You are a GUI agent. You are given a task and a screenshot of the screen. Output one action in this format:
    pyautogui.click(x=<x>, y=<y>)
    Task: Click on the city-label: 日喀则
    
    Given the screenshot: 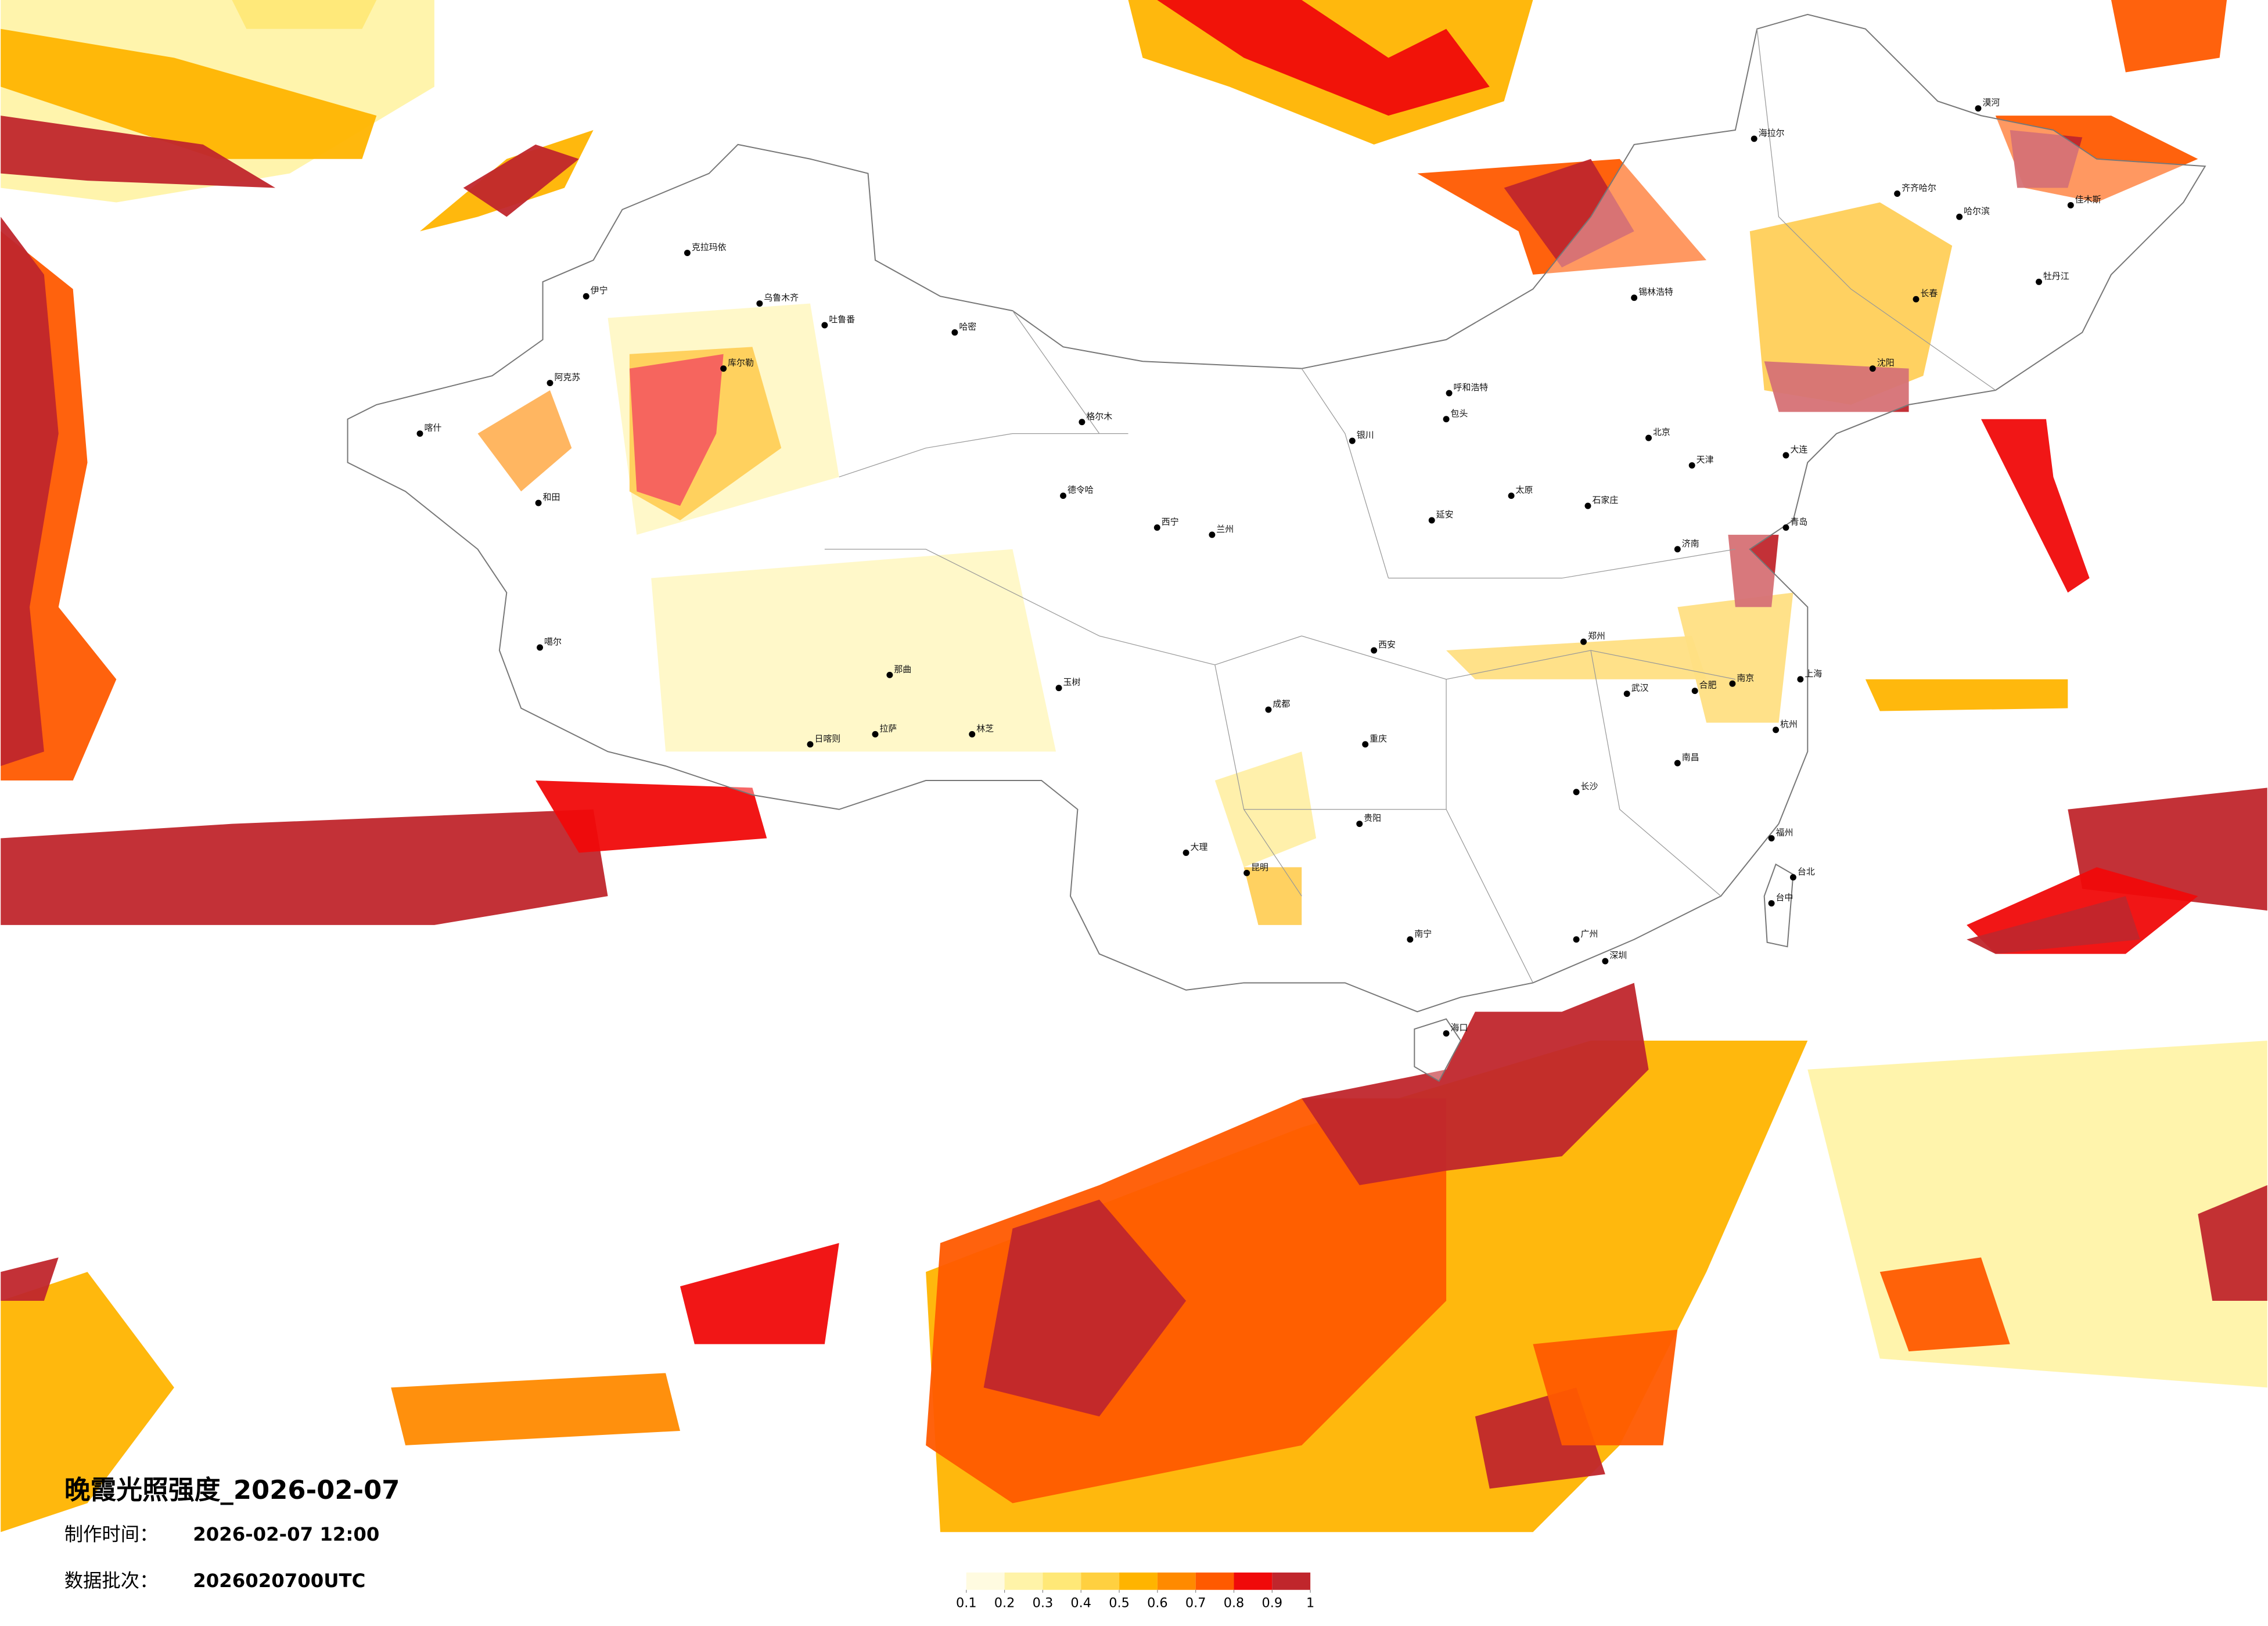 What is the action you would take?
    pyautogui.click(x=827, y=739)
    